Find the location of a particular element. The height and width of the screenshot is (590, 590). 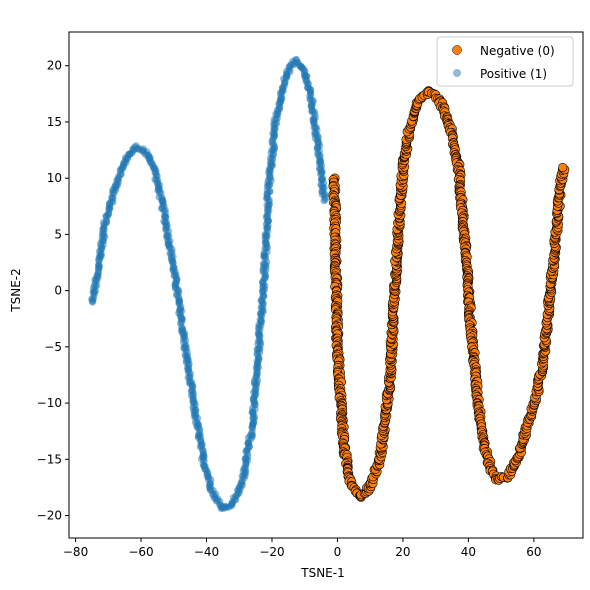

x-tick-label: −80 is located at coordinates (75, 552).